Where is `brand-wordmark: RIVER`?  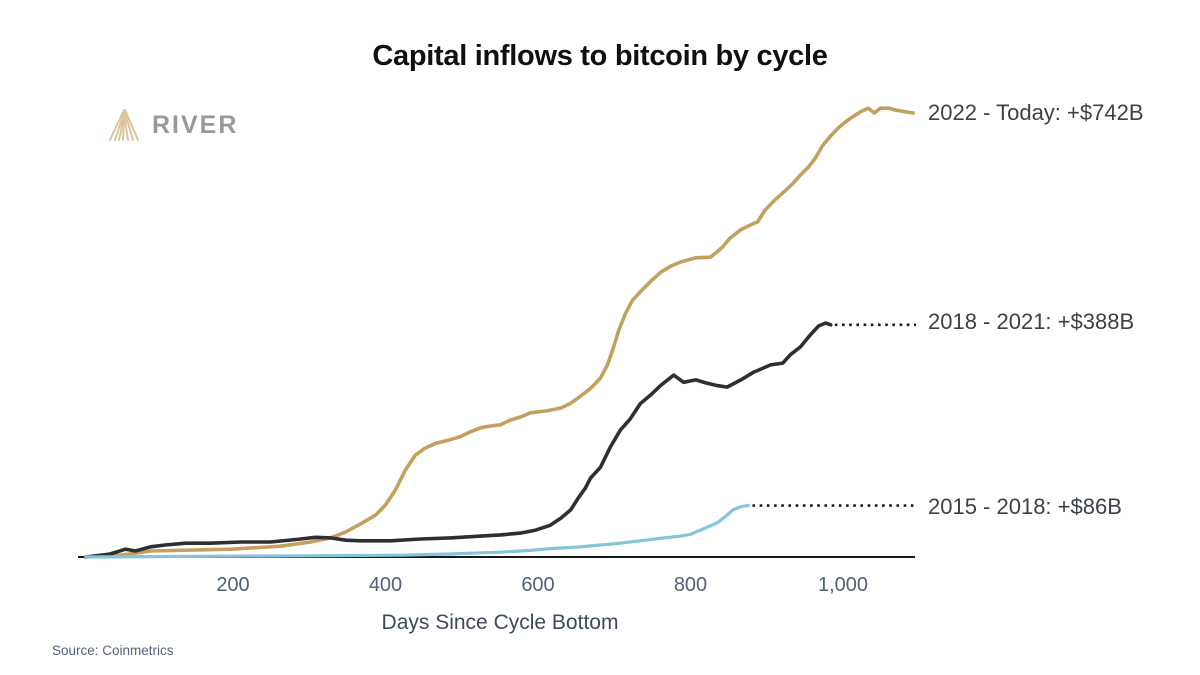
brand-wordmark: RIVER is located at coordinates (195, 124).